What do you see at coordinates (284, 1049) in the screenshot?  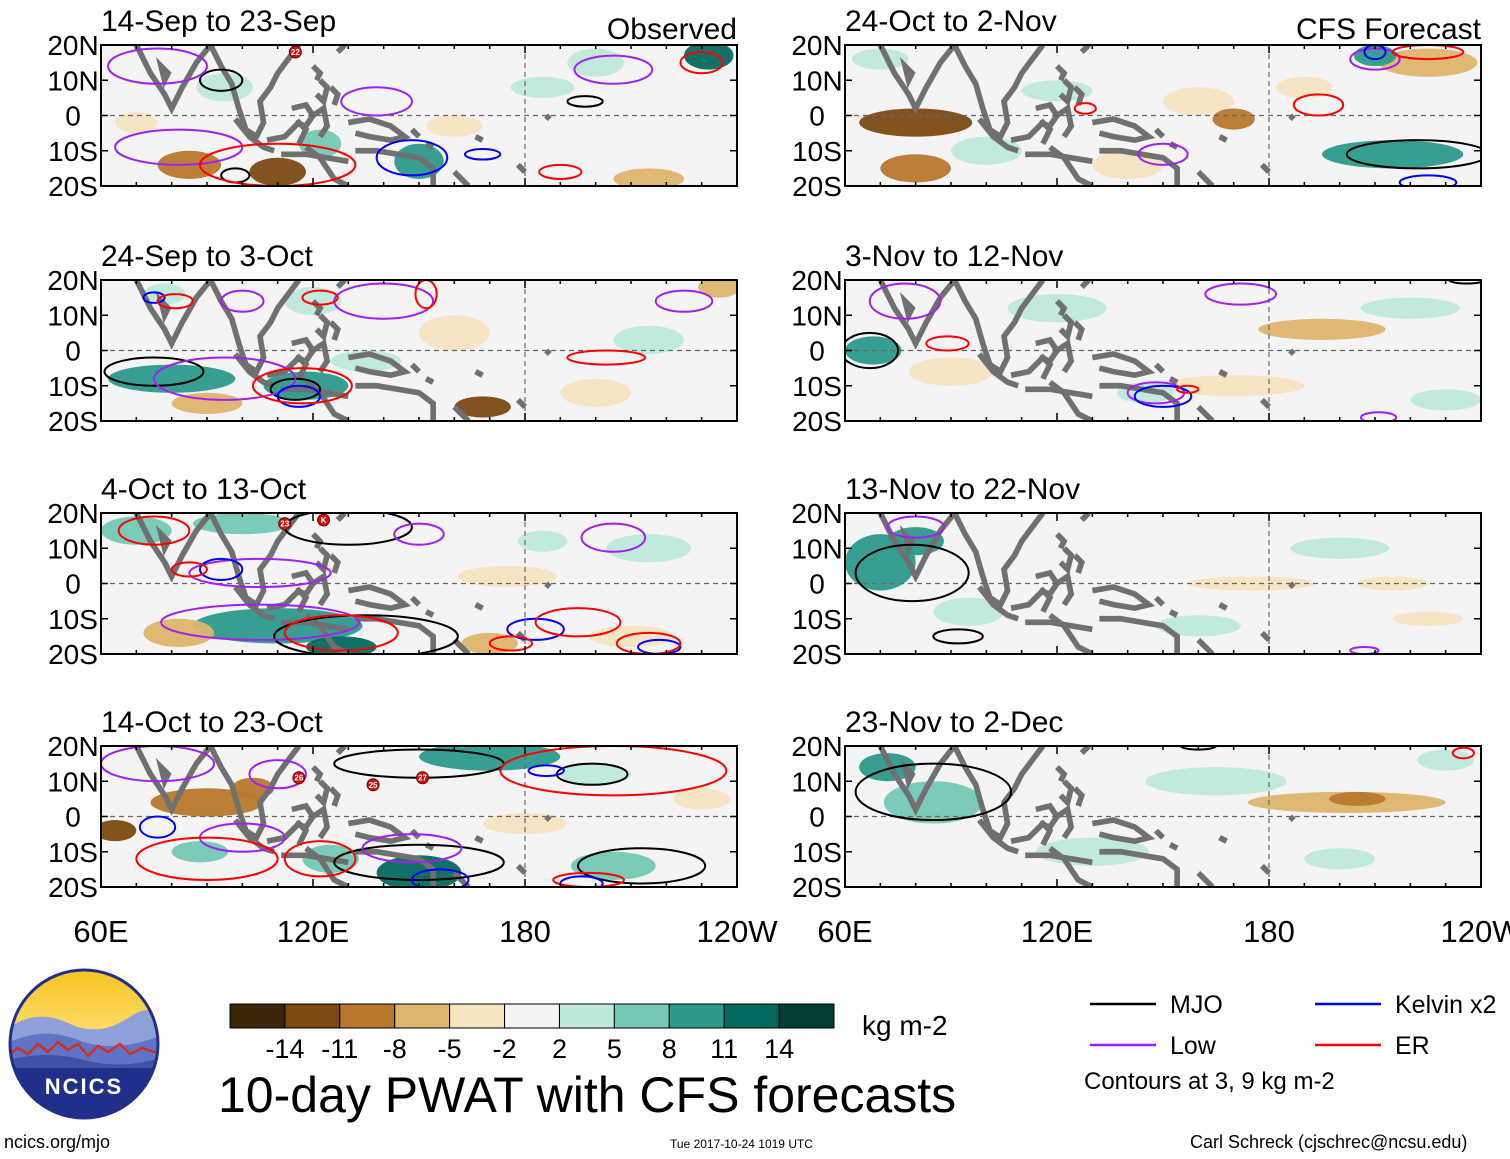 I see `colorbar-label: -14` at bounding box center [284, 1049].